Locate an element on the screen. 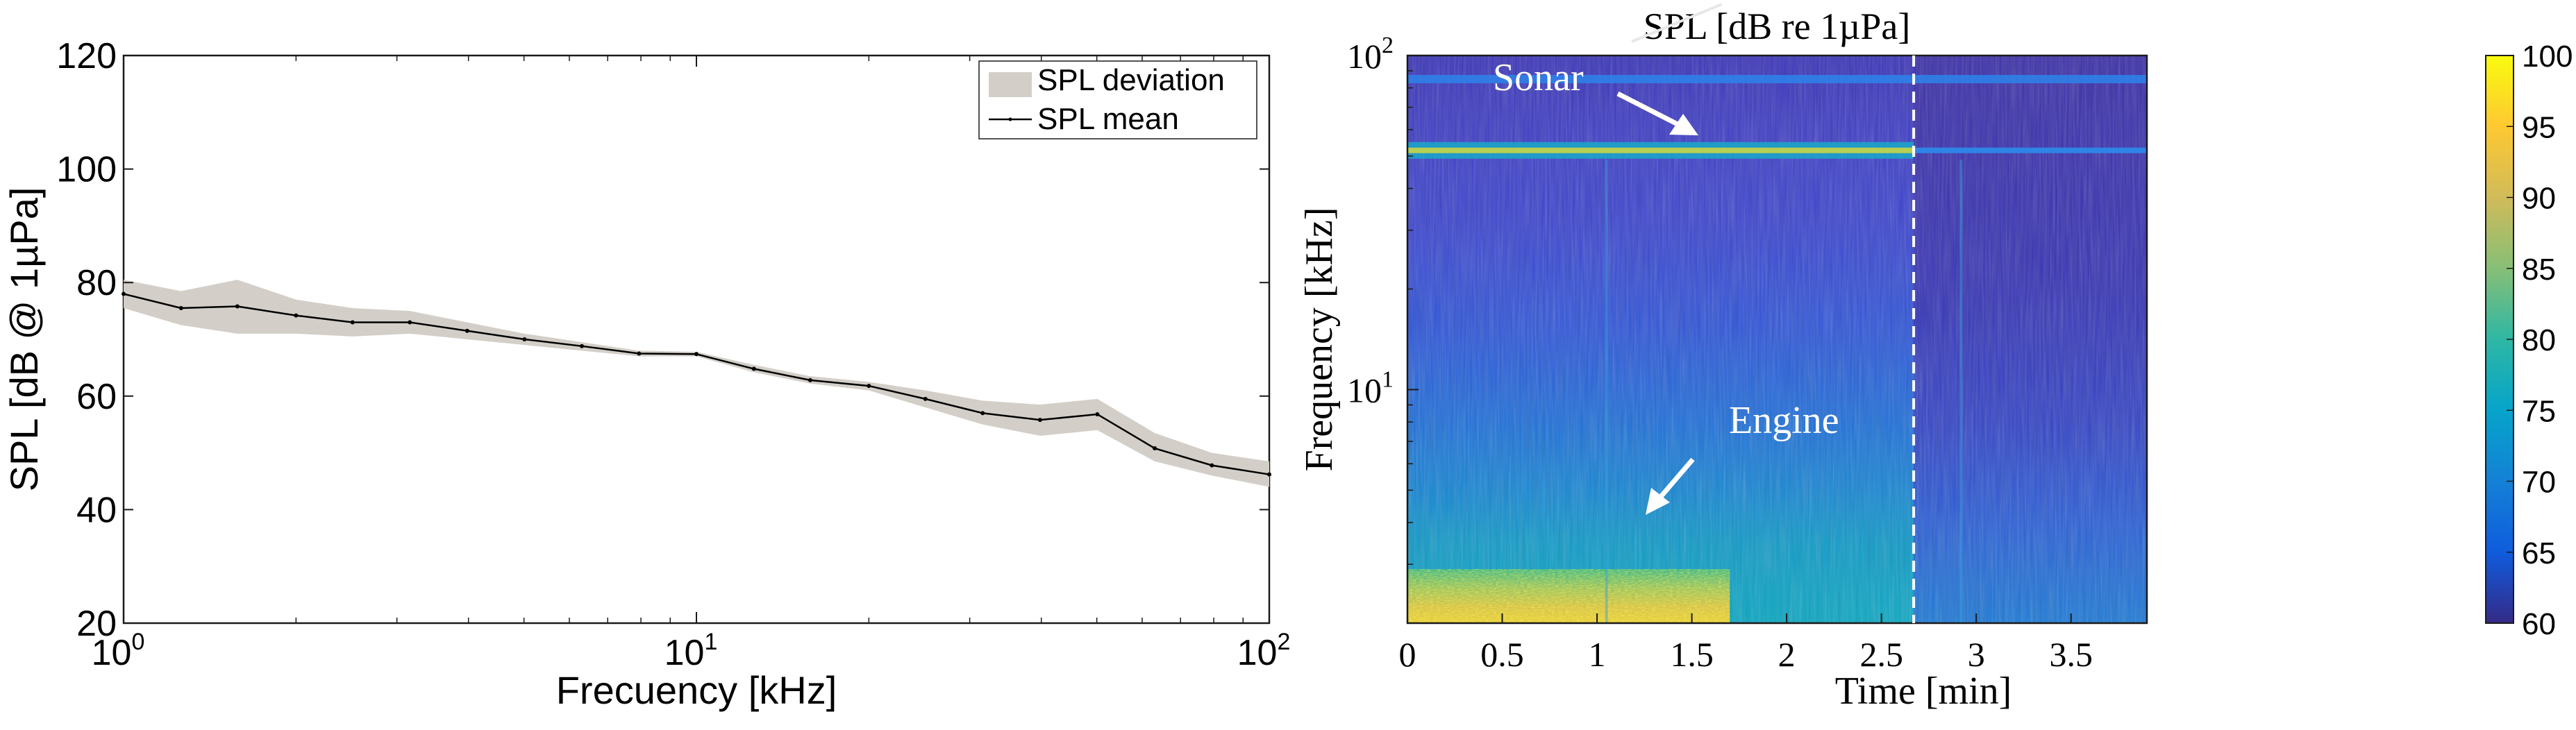 The height and width of the screenshot is (730, 2576). left-x-tick-exp: 1 is located at coordinates (710, 642).